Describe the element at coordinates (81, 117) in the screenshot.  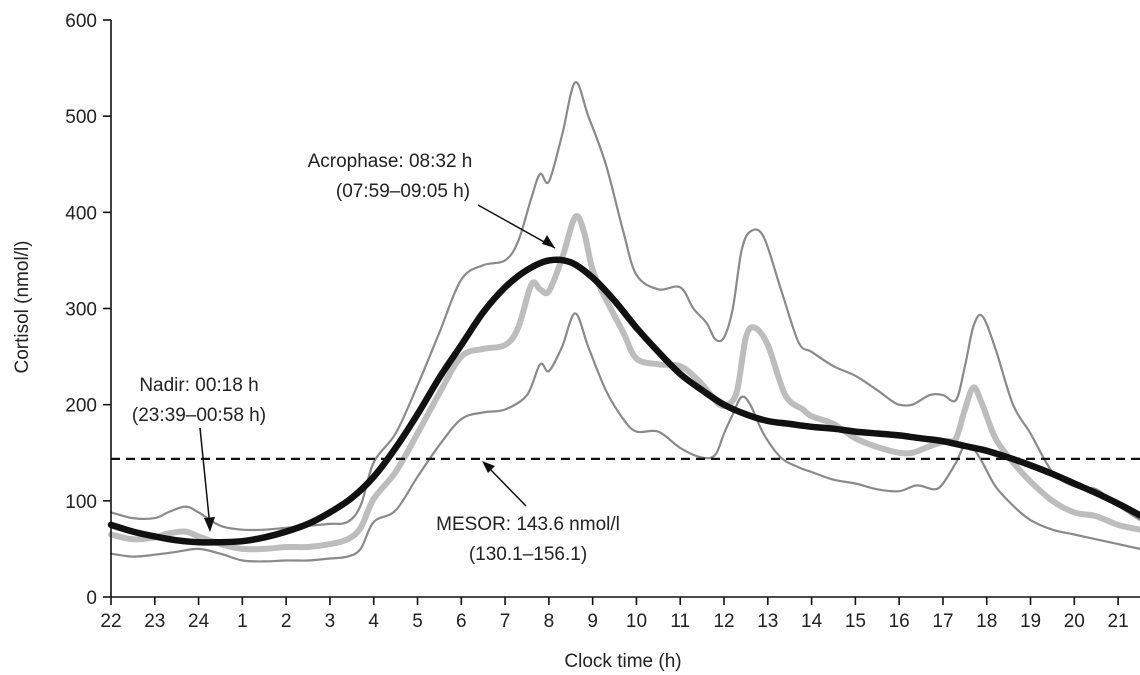
I see `y-tick-label: 500` at that location.